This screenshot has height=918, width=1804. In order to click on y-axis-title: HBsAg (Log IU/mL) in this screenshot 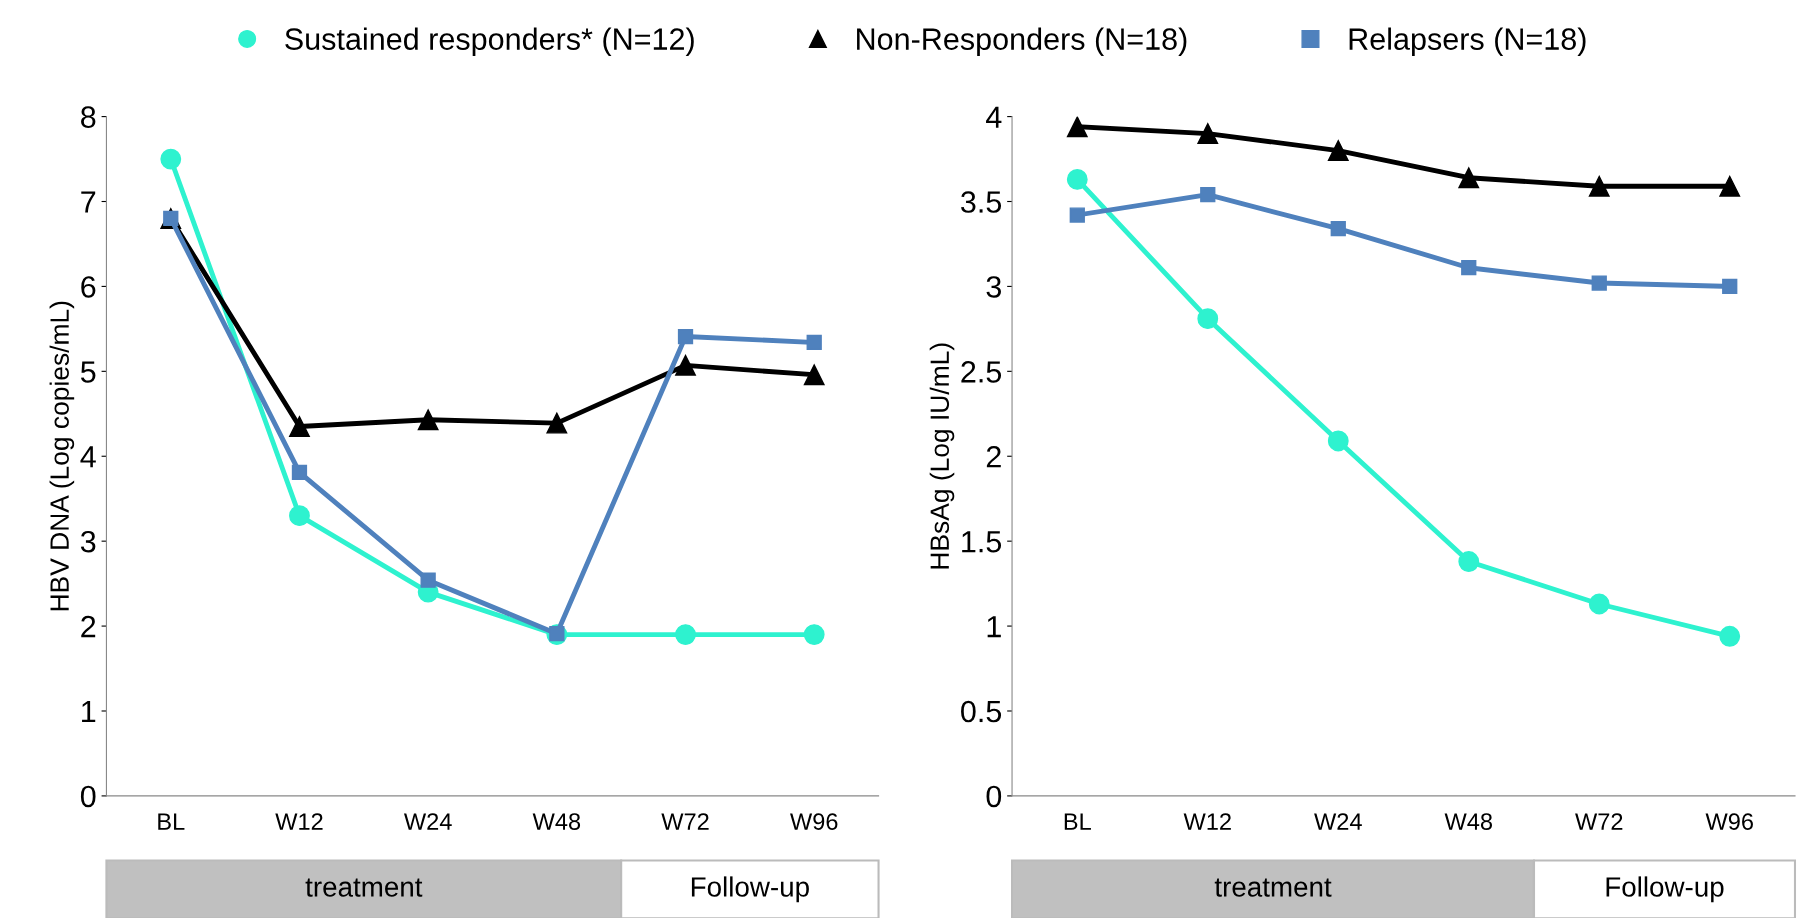, I will do `click(942, 456)`.